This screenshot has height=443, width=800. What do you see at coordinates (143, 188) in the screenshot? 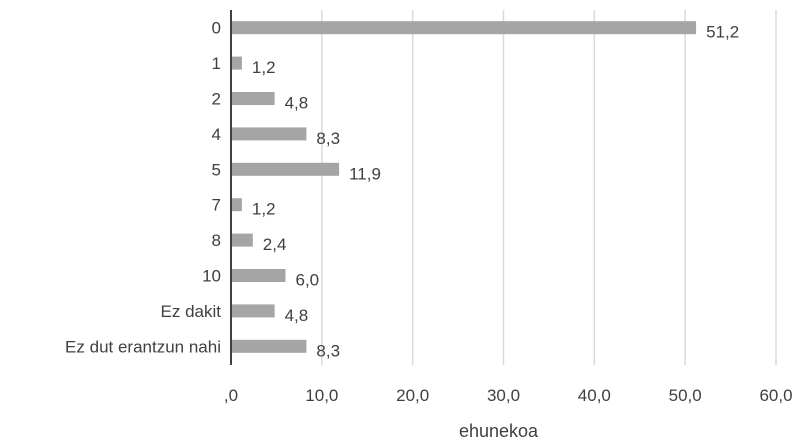
I see `category-labels: 0 1 2 4 5 7 8 10 Ez dakit Ez dut erantzun nahi` at bounding box center [143, 188].